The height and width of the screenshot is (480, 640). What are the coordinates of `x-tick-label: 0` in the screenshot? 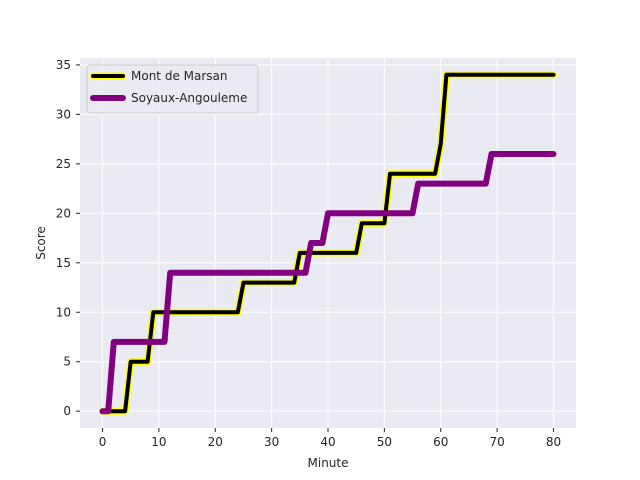 It's located at (103, 442).